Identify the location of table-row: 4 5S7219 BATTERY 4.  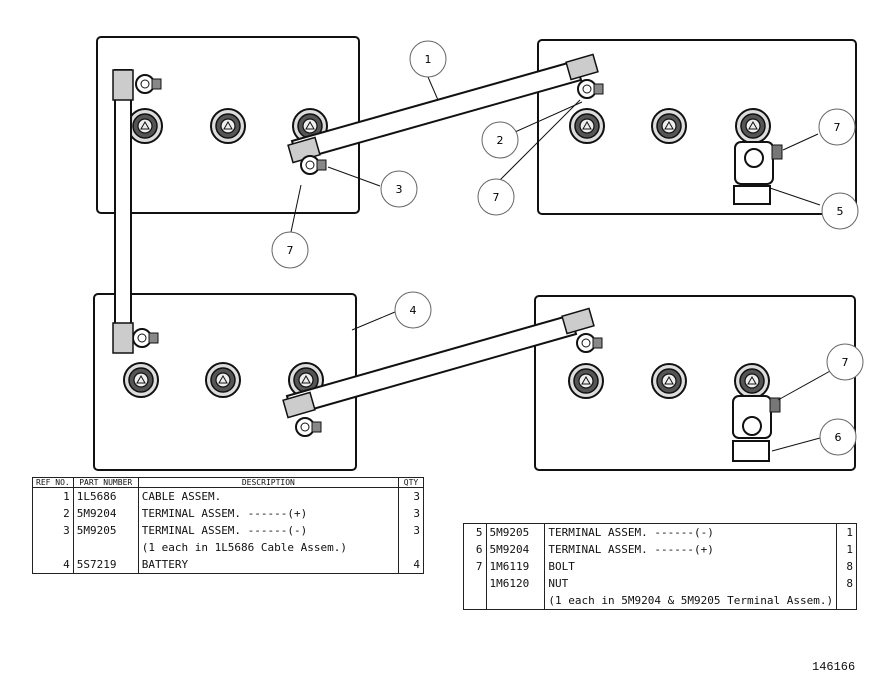
(228, 565).